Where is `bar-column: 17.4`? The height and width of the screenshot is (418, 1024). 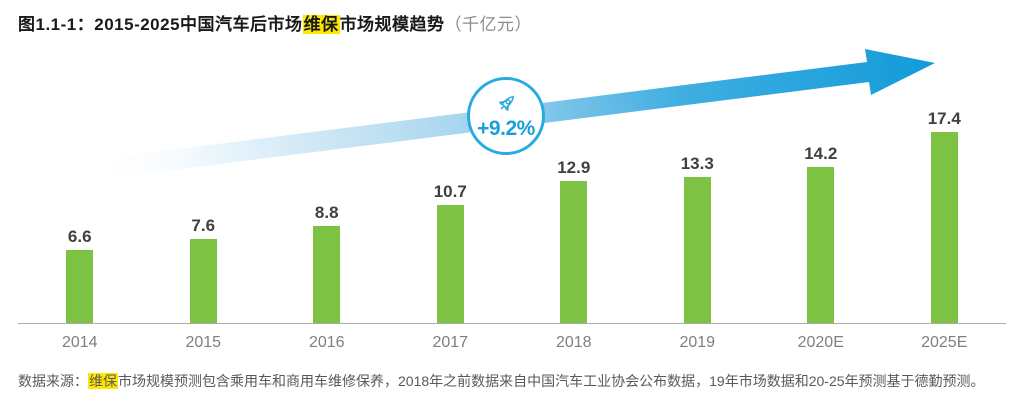 bar-column: 17.4 is located at coordinates (945, 216).